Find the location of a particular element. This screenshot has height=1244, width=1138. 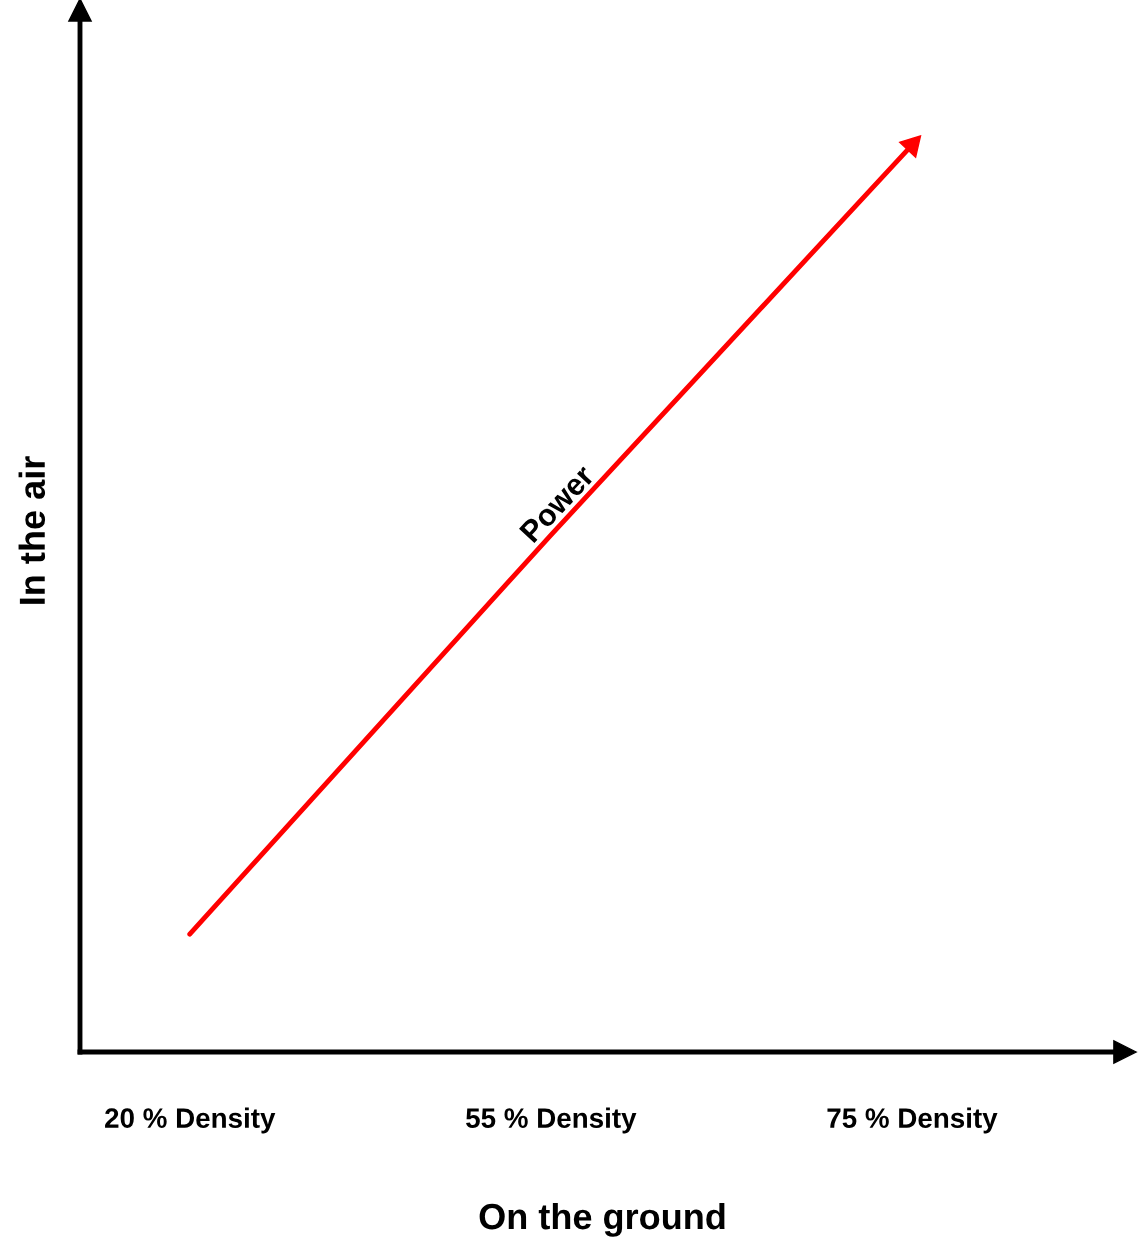

x-tick-label: 75 % Density is located at coordinates (912, 1120).